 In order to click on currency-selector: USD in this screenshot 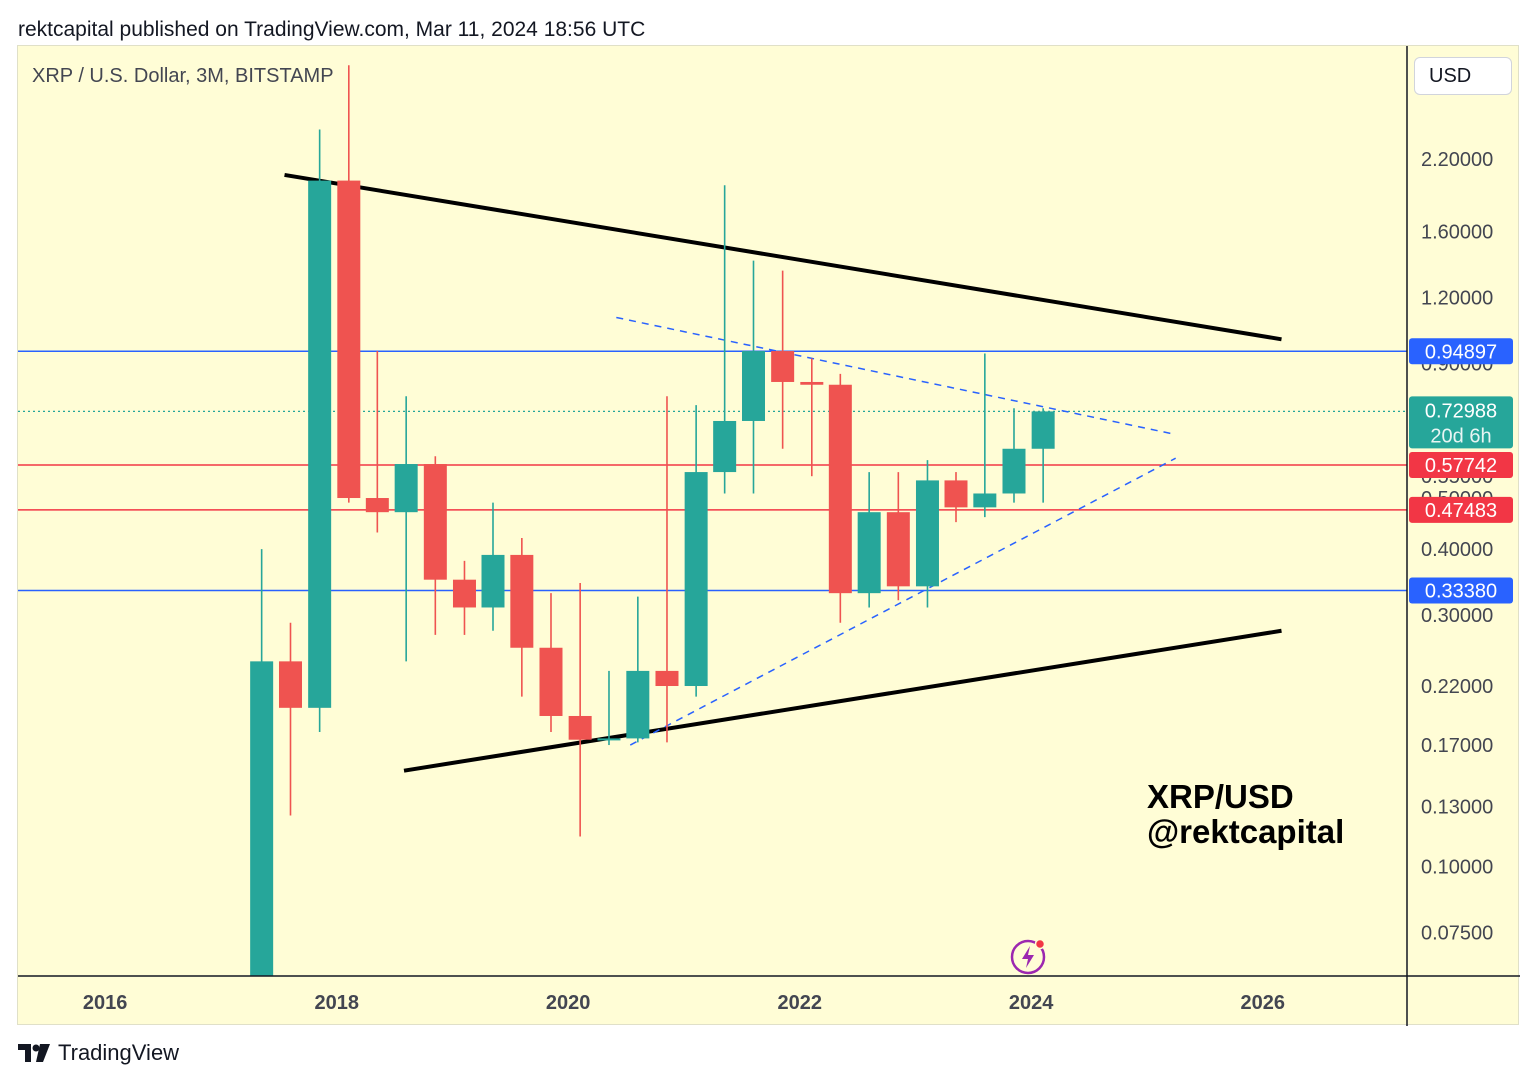, I will do `click(1463, 76)`.